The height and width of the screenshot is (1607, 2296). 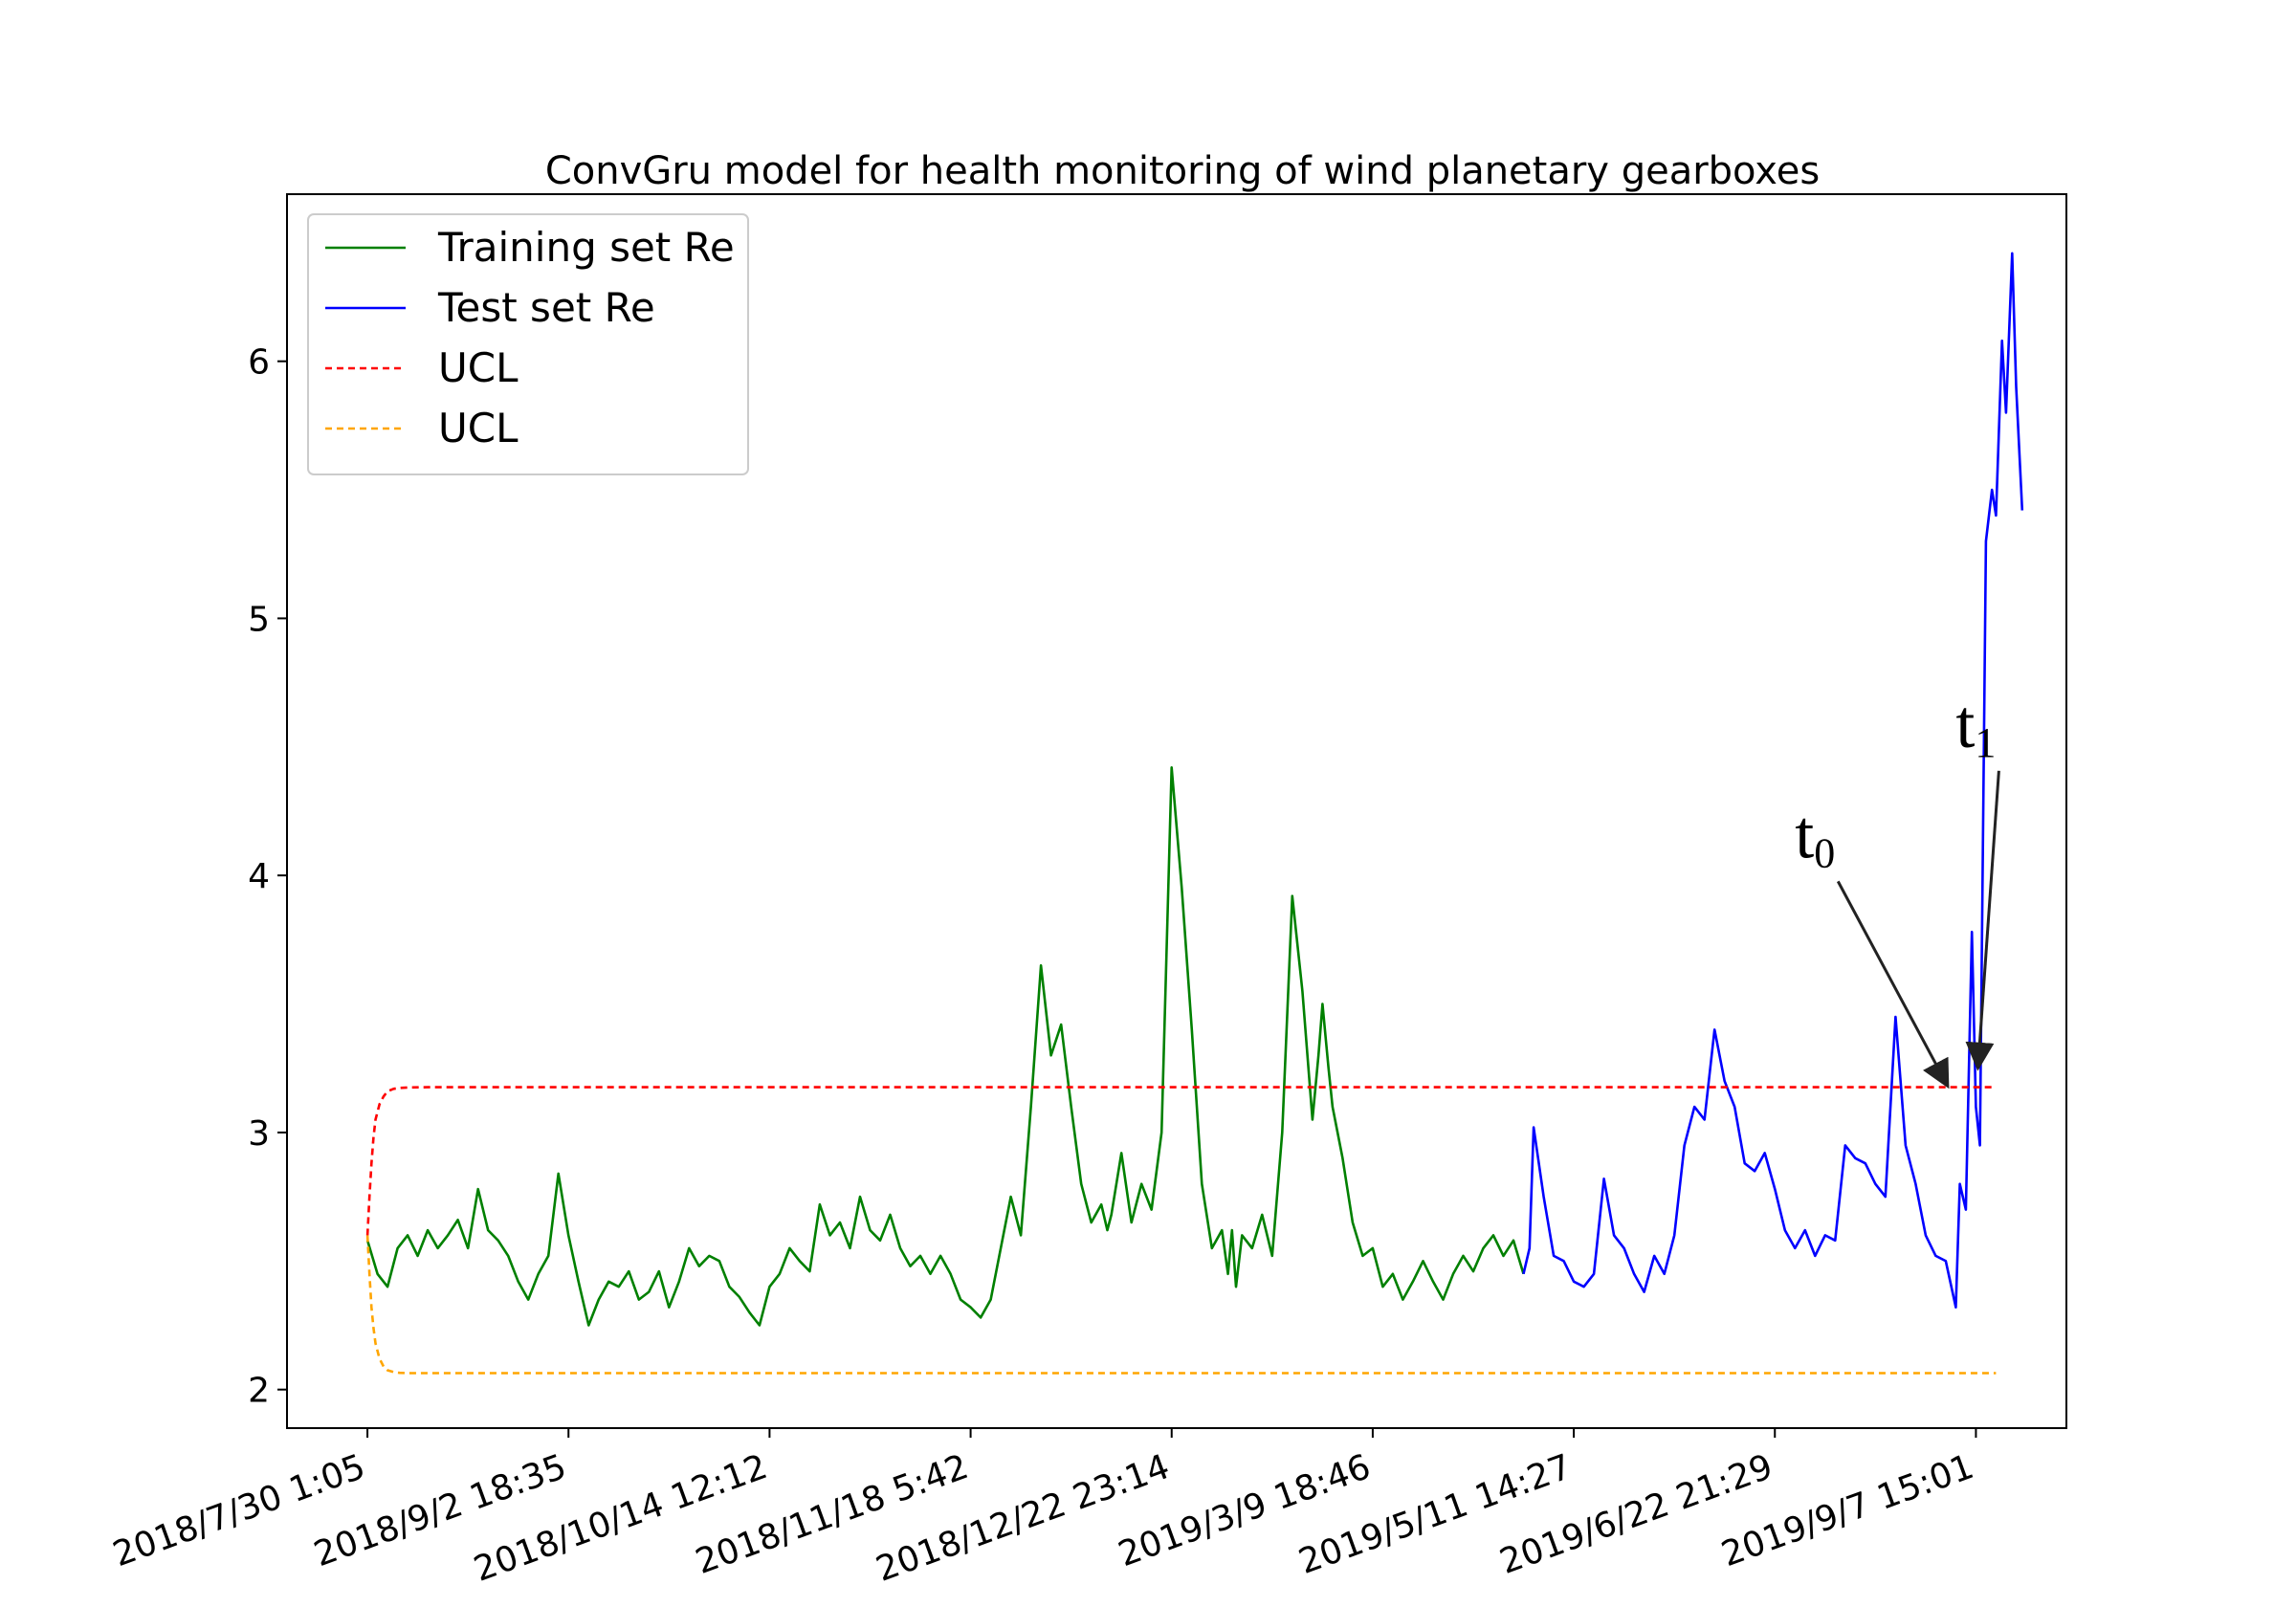 What do you see at coordinates (259, 363) in the screenshot?
I see `y-tick-label: 6` at bounding box center [259, 363].